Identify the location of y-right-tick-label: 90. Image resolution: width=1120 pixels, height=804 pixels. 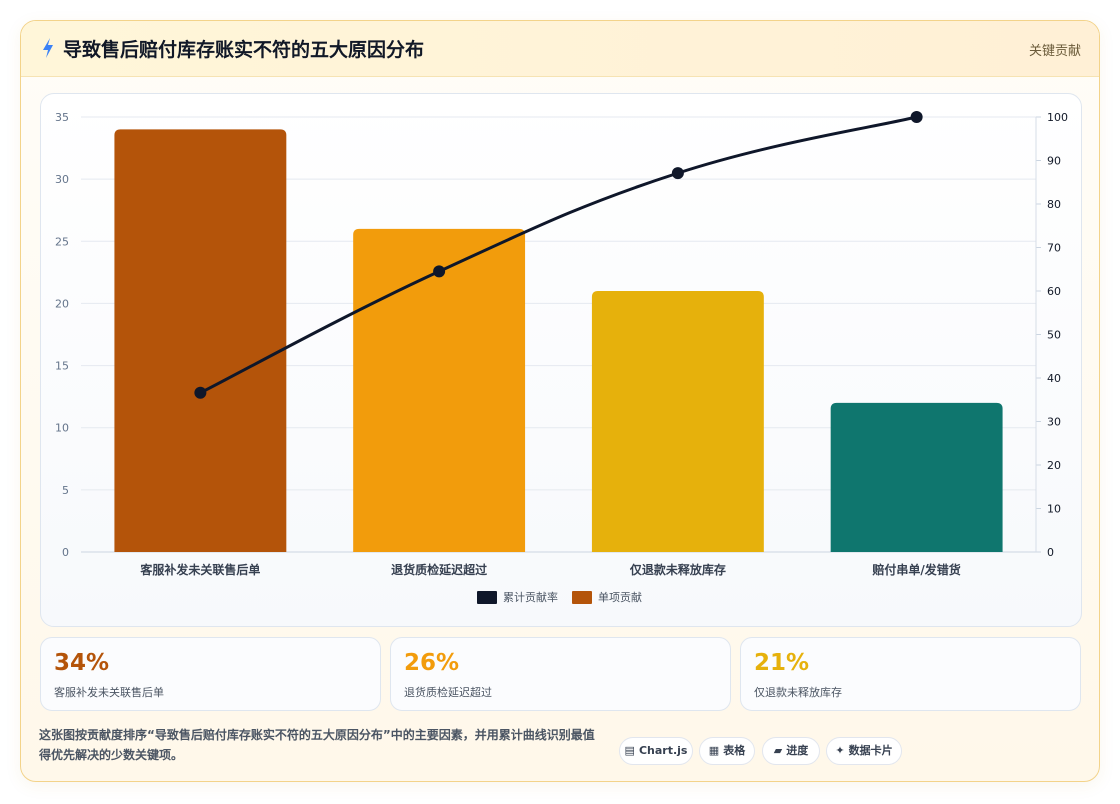
(1054, 161).